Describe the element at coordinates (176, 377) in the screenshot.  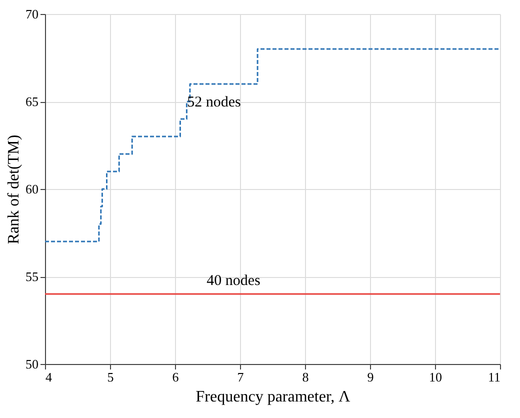
I see `x-tick-label: 6` at that location.